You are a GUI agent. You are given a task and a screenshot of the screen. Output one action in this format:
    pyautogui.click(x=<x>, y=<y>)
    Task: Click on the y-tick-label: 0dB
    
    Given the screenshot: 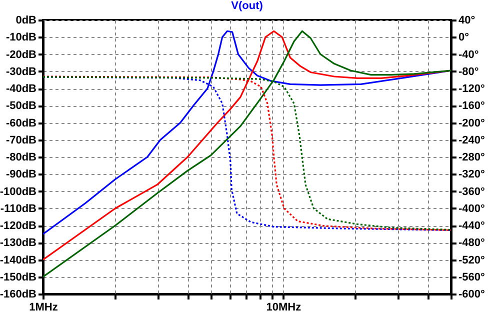 What is the action you would take?
    pyautogui.click(x=26, y=20)
    